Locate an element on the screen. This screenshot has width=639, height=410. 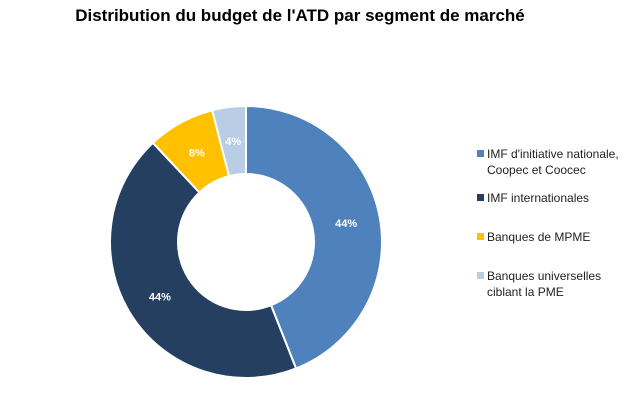
legend-item: Banques de MPME is located at coordinates (557, 237).